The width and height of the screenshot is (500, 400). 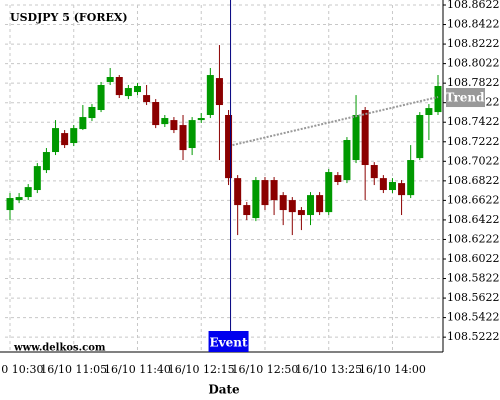 What do you see at coordinates (328, 369) in the screenshot?
I see `x-tick-label: 16/10 13:25` at bounding box center [328, 369].